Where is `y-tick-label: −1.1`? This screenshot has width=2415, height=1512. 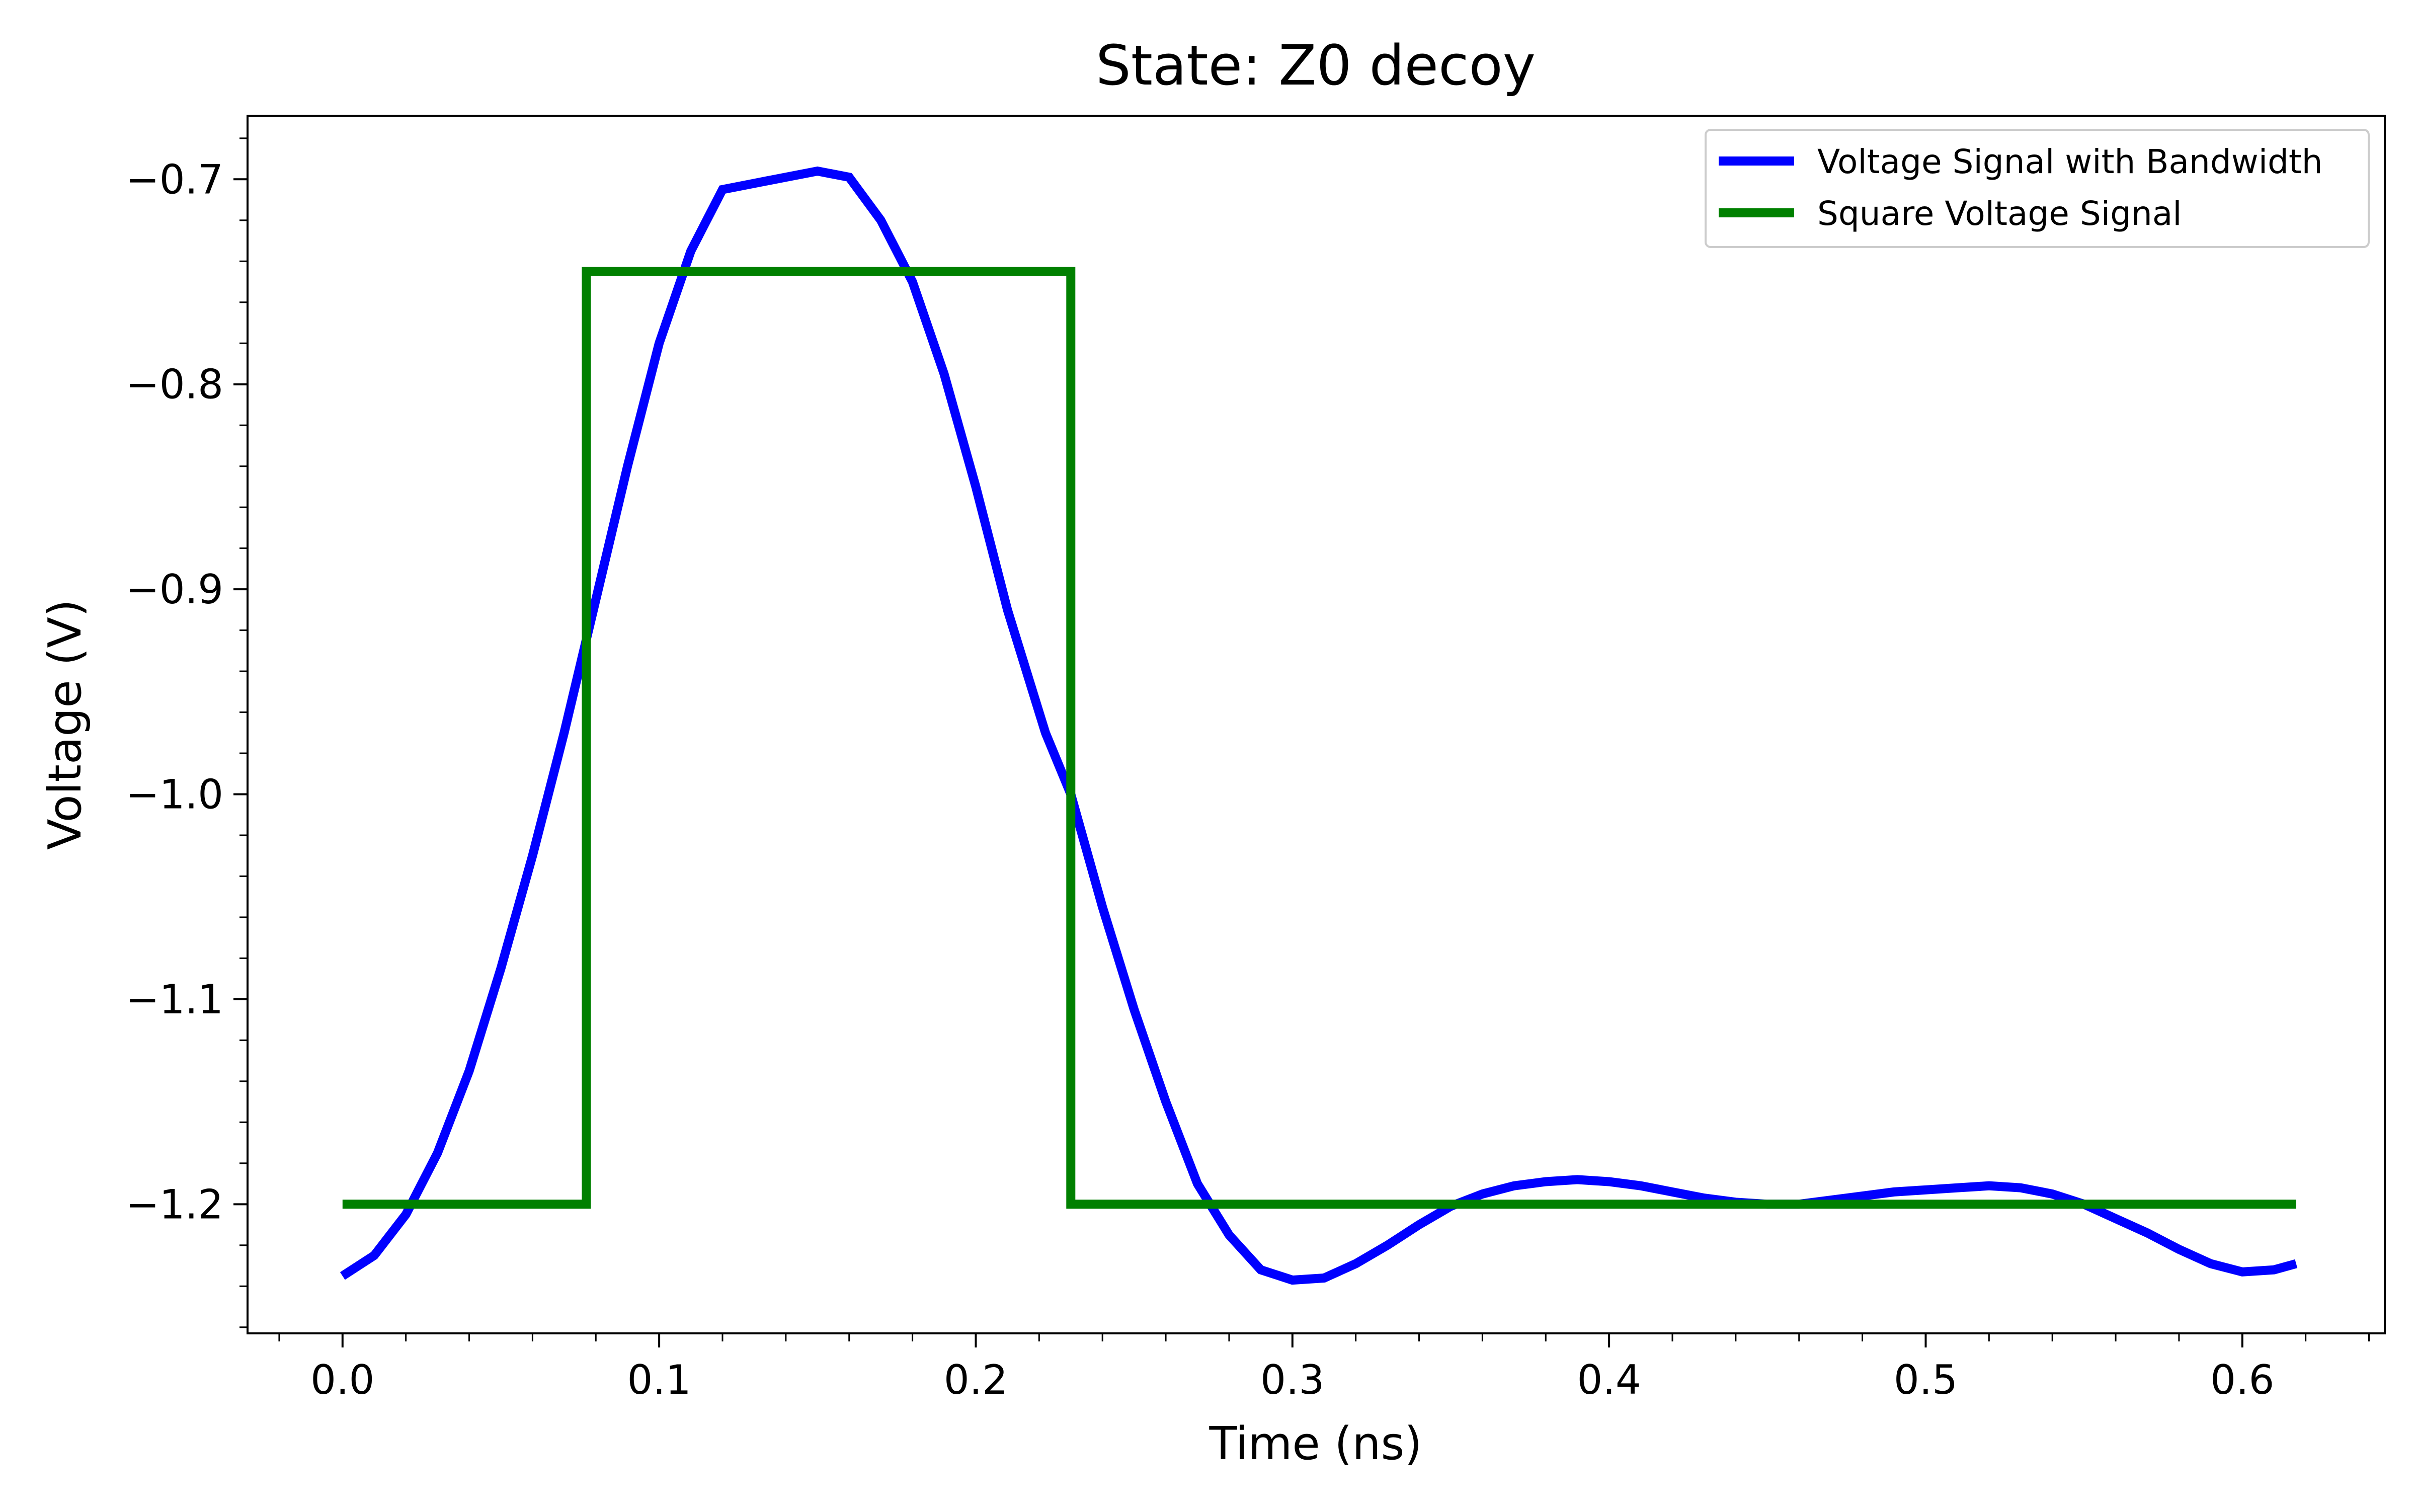 y-tick-label: −1.1 is located at coordinates (174, 1000).